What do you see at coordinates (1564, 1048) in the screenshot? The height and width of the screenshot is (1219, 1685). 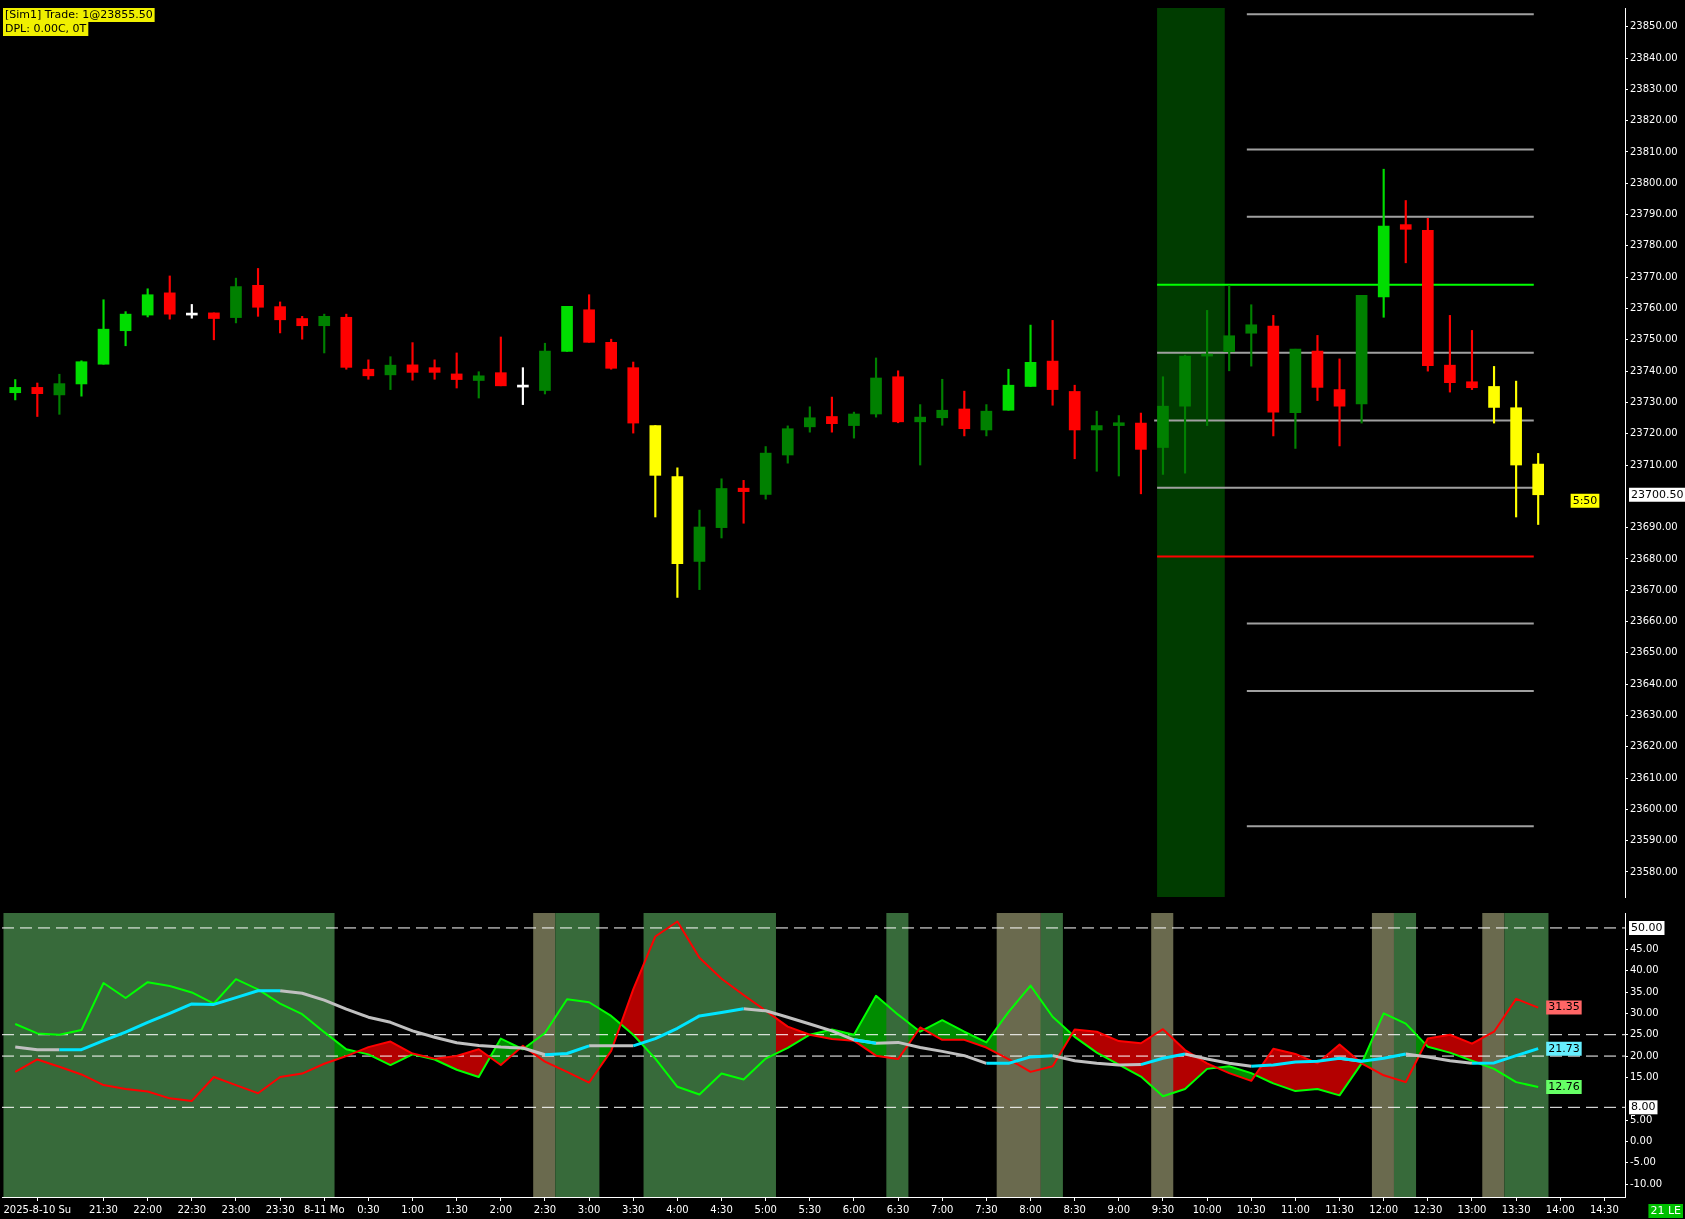 I see `data-label: 21.73` at bounding box center [1564, 1048].